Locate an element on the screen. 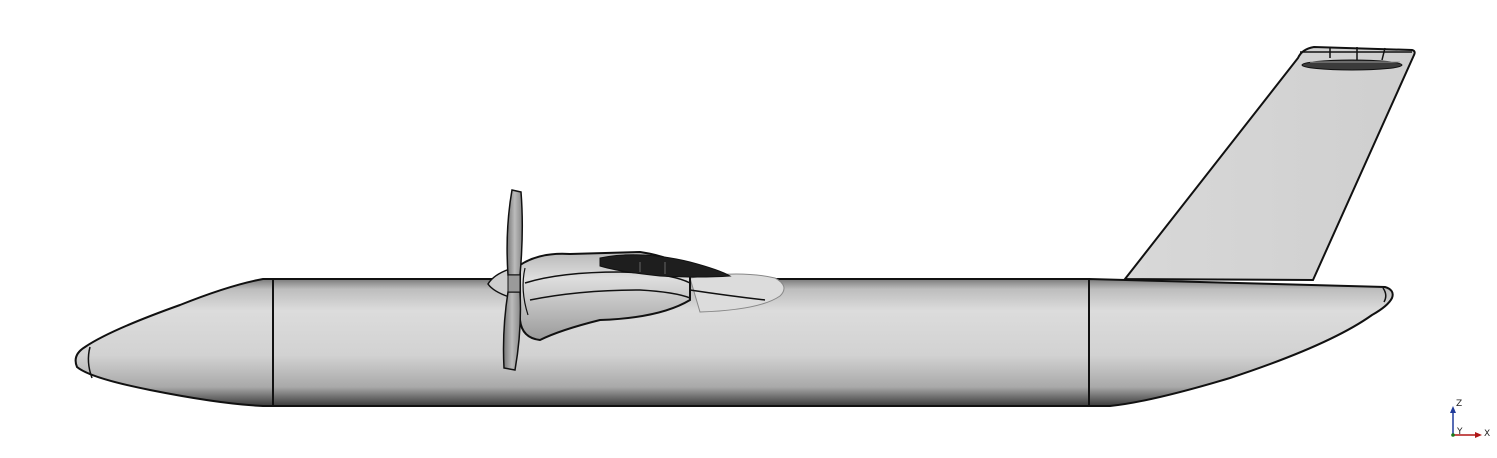 Image resolution: width=1497 pixels, height=458 pixels. propeller is located at coordinates (513, 280).